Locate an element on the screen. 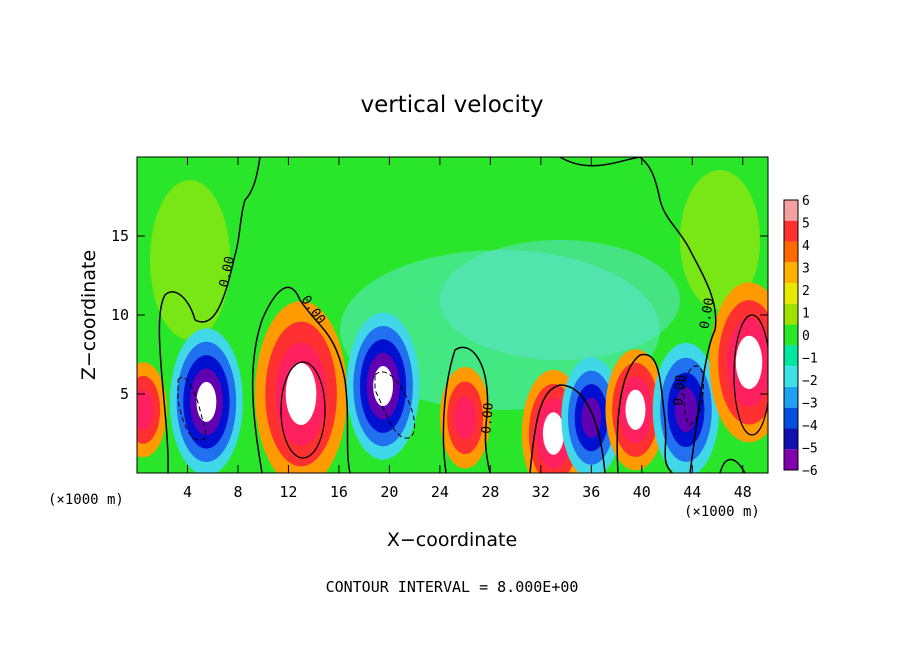 The image size is (904, 654). colorbar-tick-label: 5 is located at coordinates (806, 224).